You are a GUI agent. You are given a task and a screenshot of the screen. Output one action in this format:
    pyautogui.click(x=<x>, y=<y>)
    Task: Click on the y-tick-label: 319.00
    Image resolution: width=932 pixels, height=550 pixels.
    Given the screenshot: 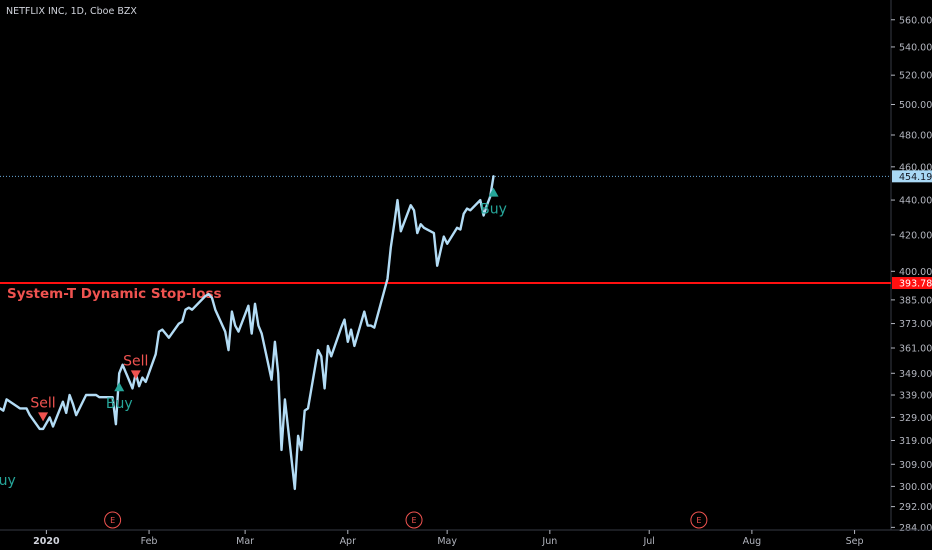 What is the action you would take?
    pyautogui.click(x=915, y=441)
    